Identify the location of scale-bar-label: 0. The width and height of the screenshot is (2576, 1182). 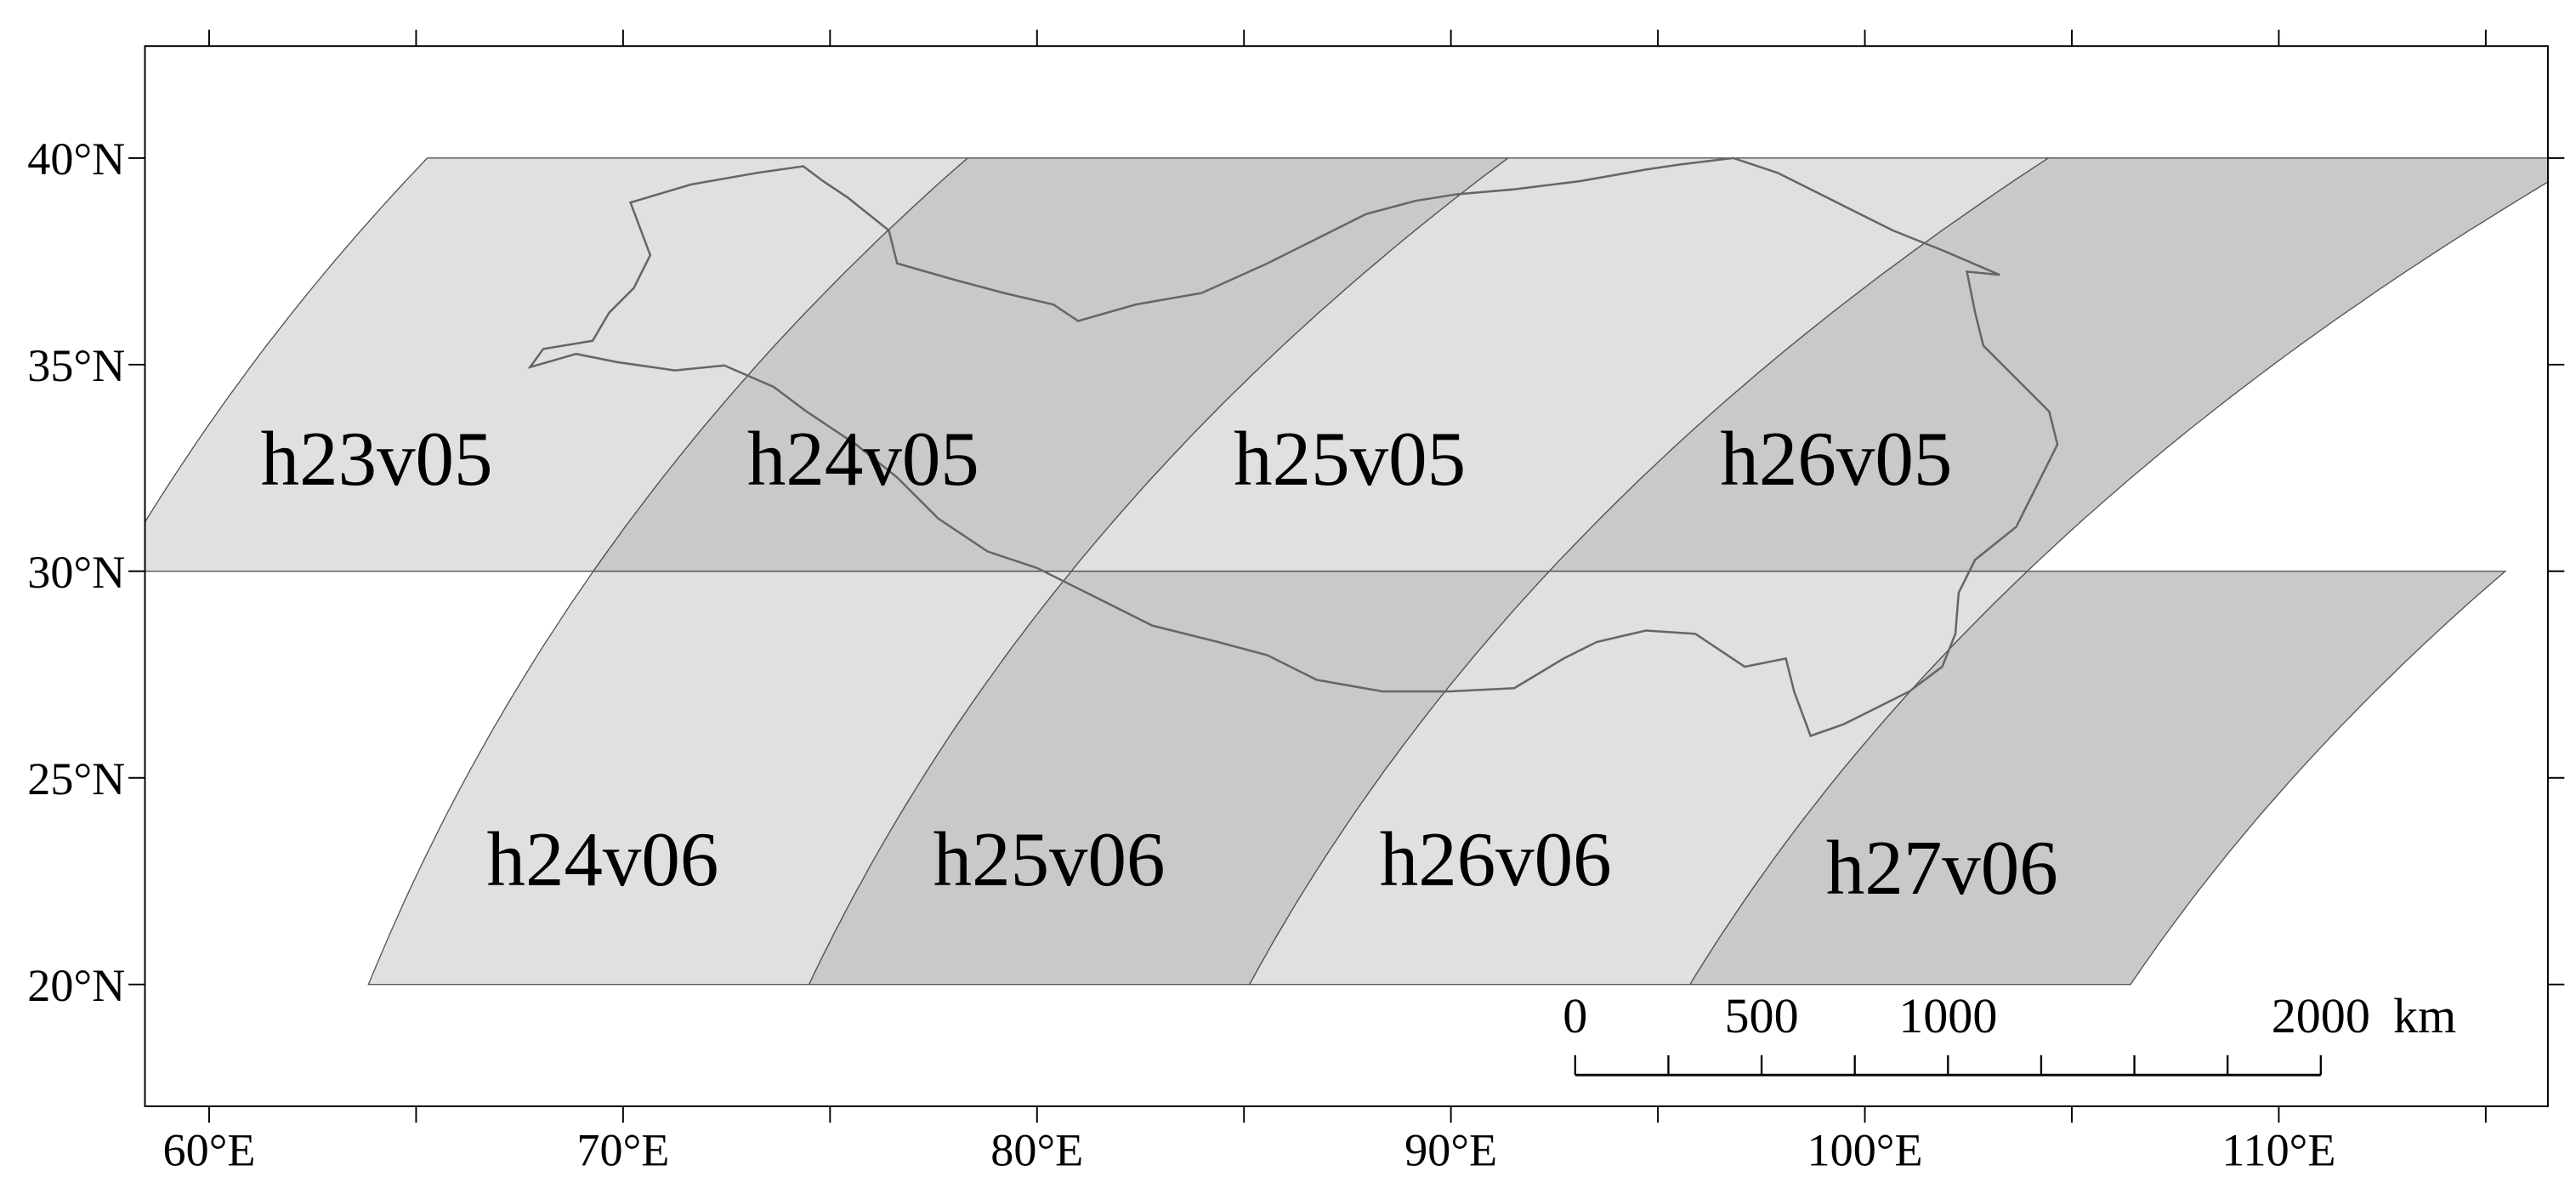
(1575, 1015).